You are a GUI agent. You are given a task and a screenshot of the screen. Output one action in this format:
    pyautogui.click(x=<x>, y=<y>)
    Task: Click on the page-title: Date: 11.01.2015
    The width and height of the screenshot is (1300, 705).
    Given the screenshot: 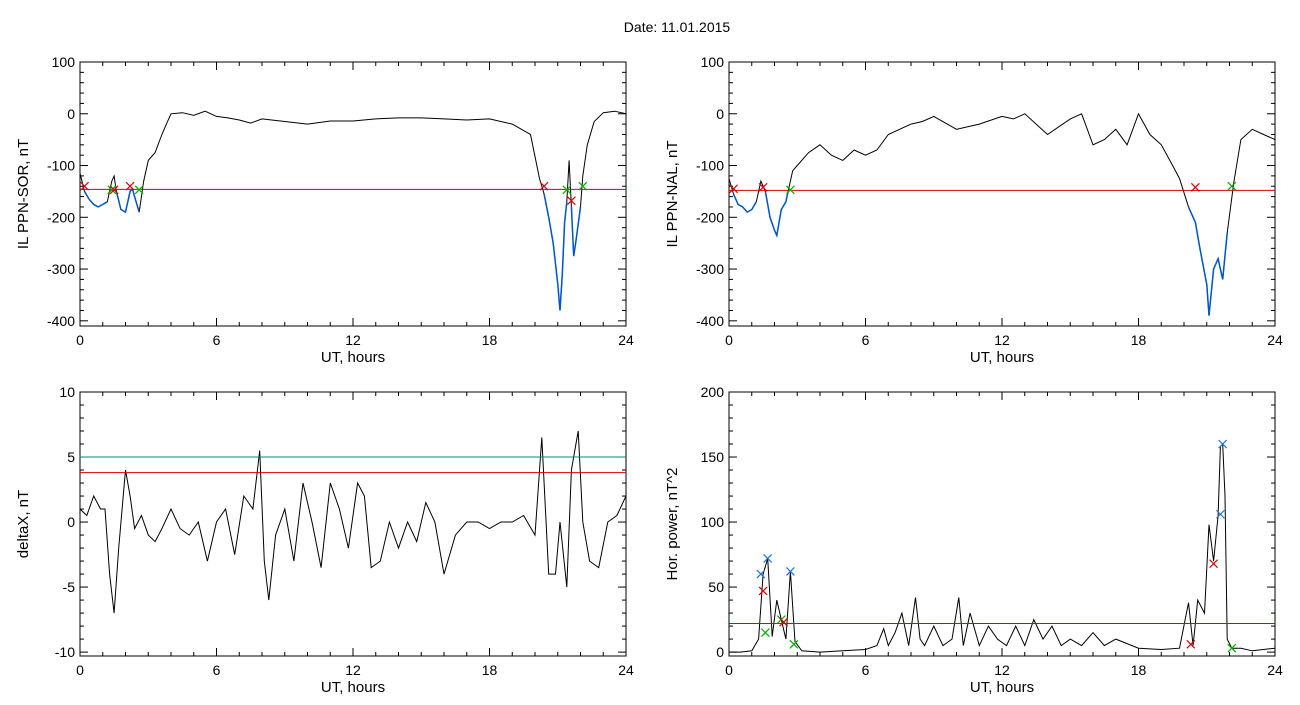 What is the action you would take?
    pyautogui.click(x=677, y=27)
    